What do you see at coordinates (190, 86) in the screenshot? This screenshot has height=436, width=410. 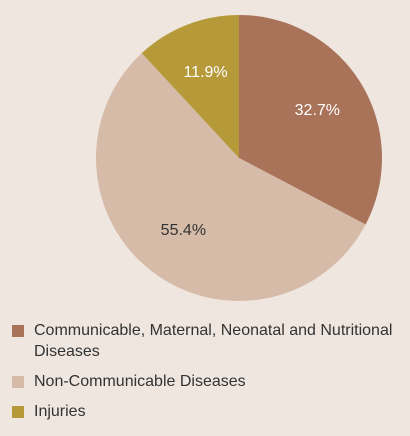 I see `pie-slice` at bounding box center [190, 86].